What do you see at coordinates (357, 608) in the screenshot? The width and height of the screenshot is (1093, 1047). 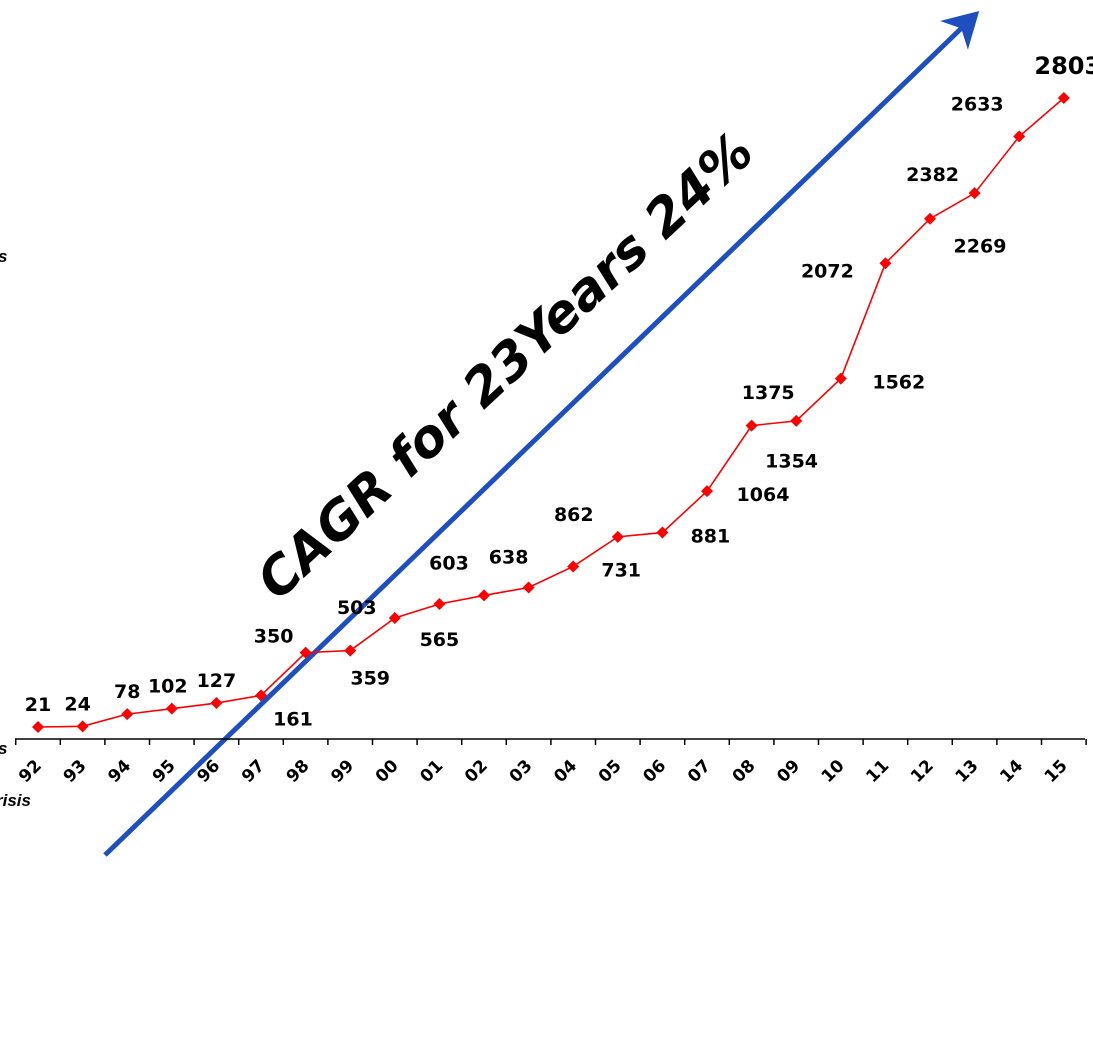 I see `data-label: 503` at bounding box center [357, 608].